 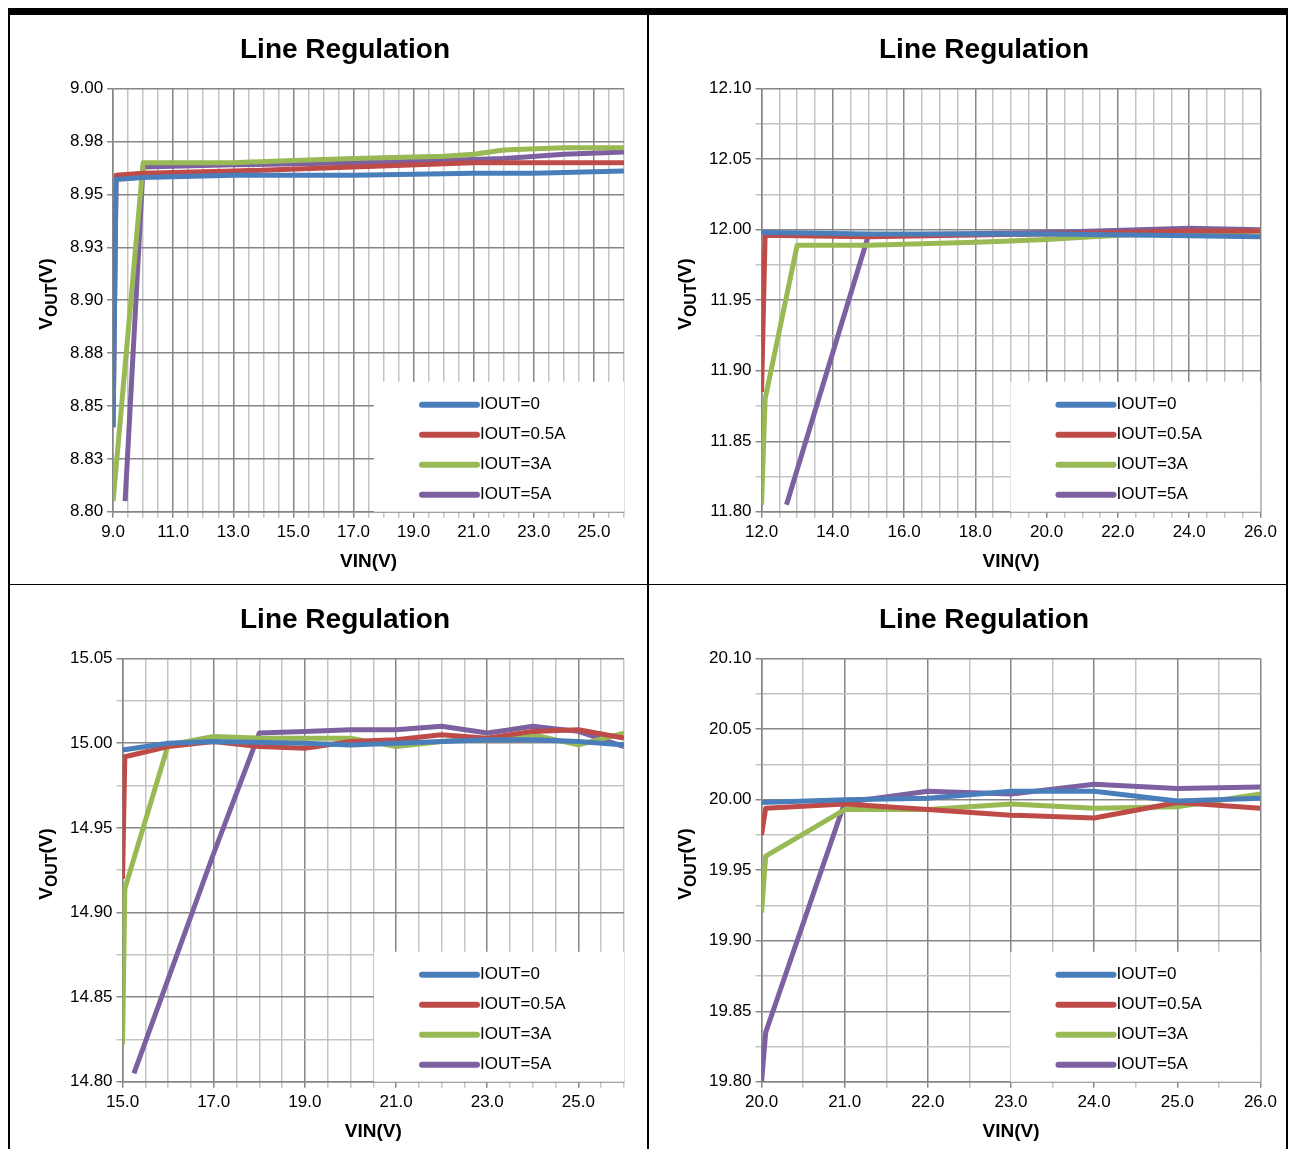 What do you see at coordinates (233, 531) in the screenshot?
I see `x-tick-label: 13.0` at bounding box center [233, 531].